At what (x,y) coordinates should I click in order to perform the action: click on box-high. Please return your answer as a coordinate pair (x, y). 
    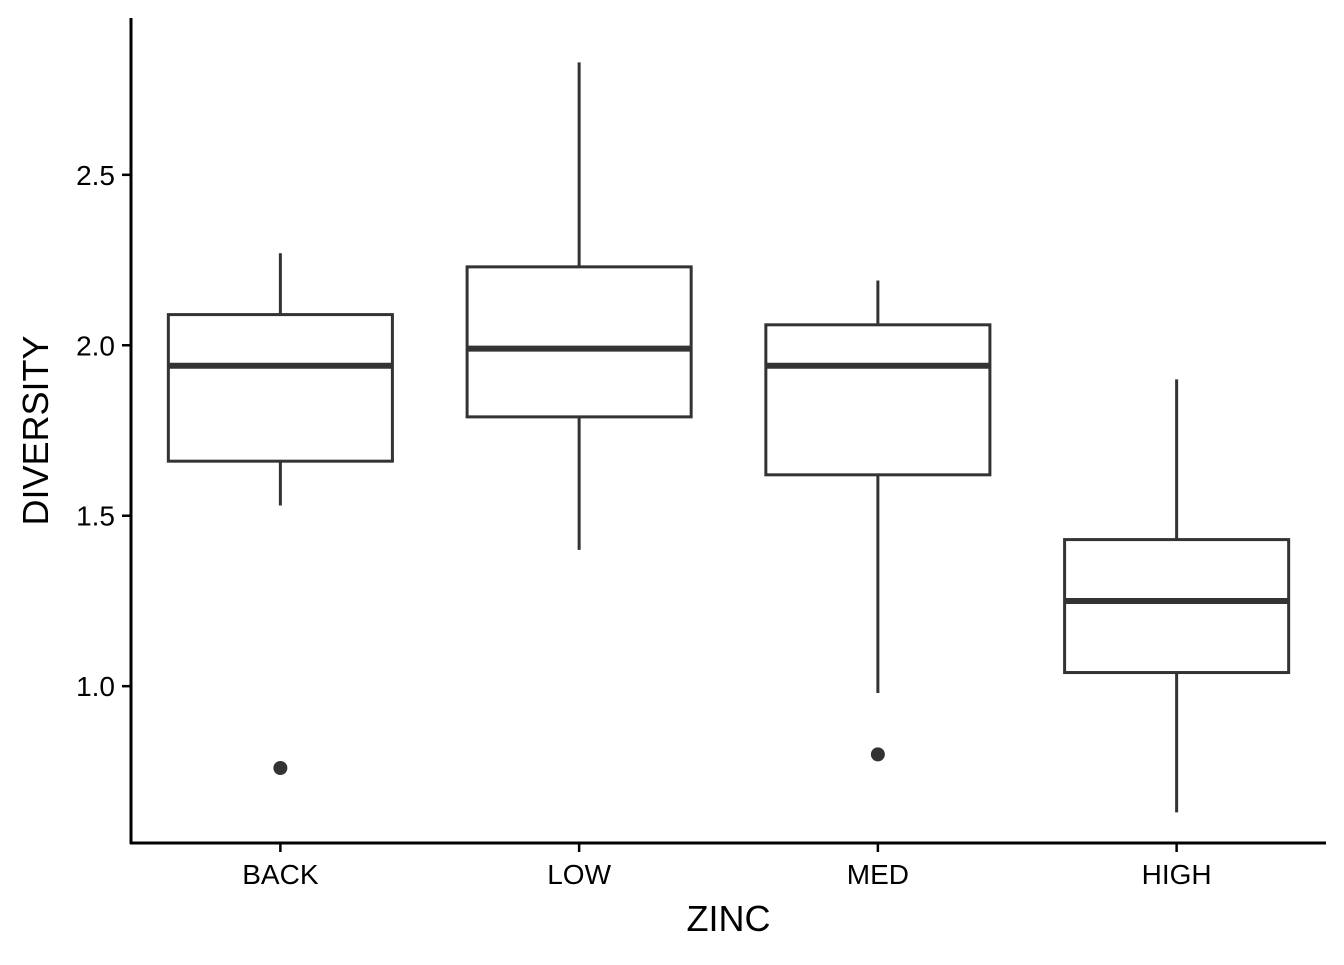
    Looking at the image, I should click on (1177, 596).